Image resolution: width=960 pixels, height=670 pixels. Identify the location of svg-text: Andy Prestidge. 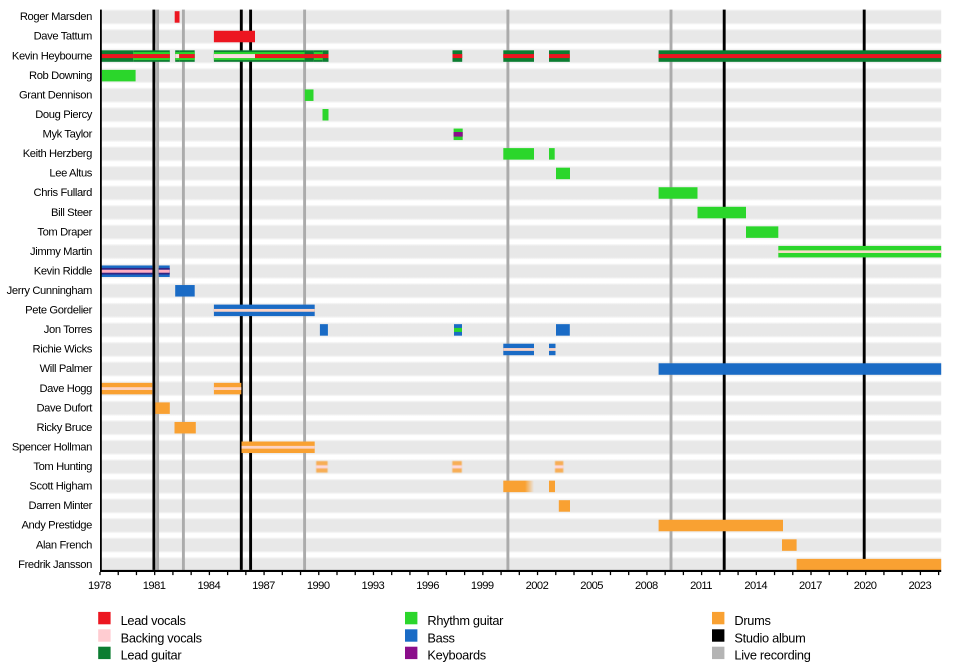
(56, 526).